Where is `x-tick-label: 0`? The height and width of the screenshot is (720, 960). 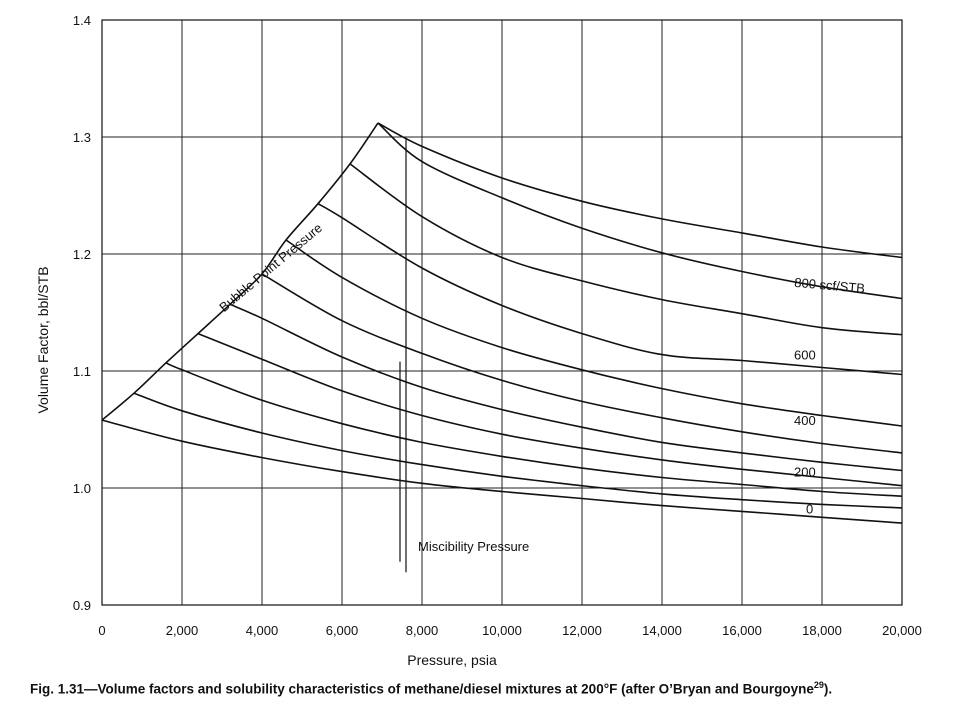
x-tick-label: 0 is located at coordinates (101, 630).